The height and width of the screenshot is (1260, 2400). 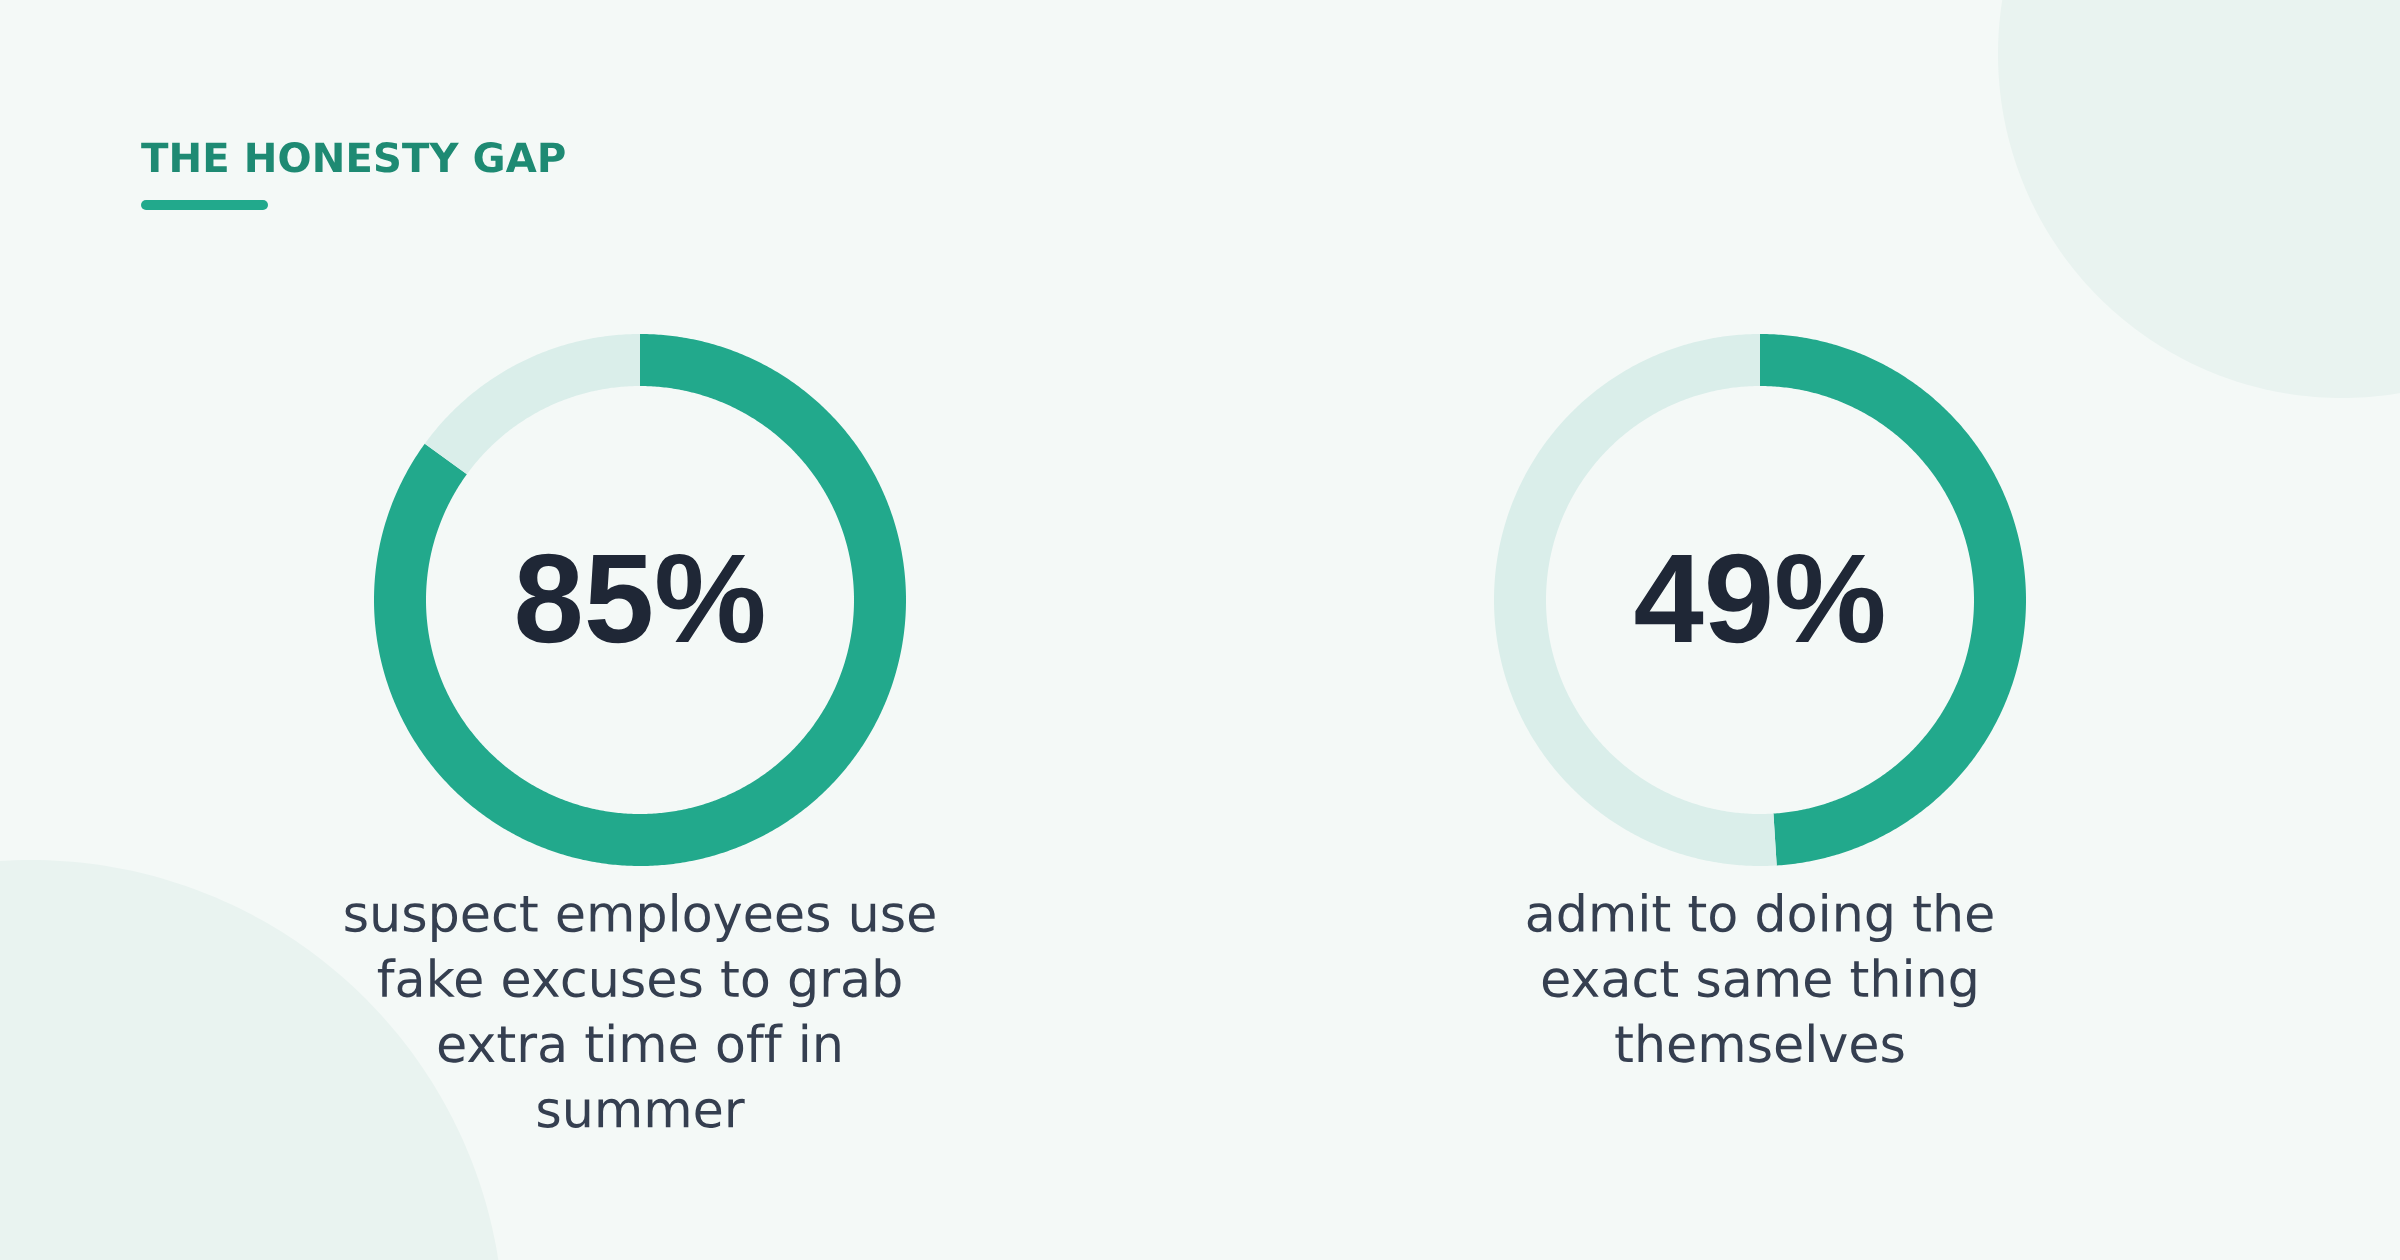 What do you see at coordinates (1760, 978) in the screenshot?
I see `text: admit to doing the exact same thing themselves` at bounding box center [1760, 978].